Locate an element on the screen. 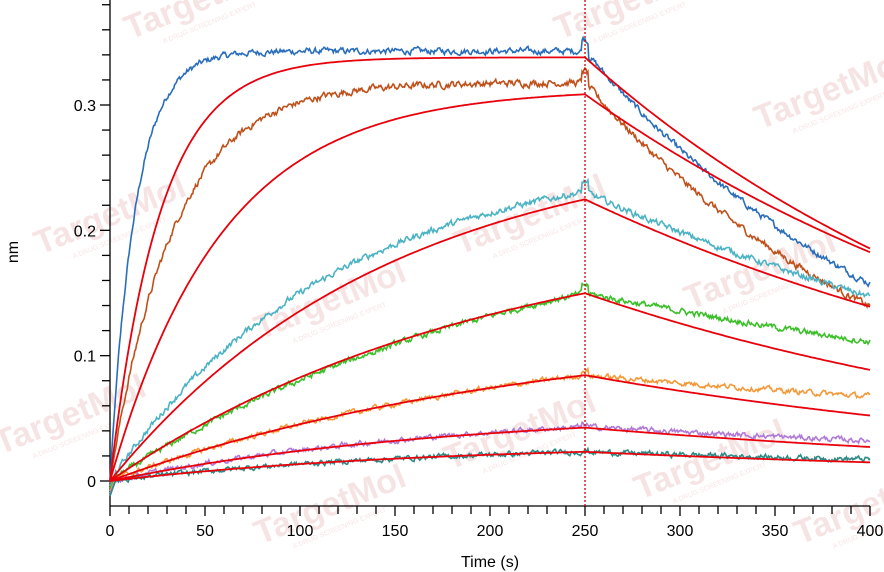  x-tick-label: 400 is located at coordinates (870, 531).